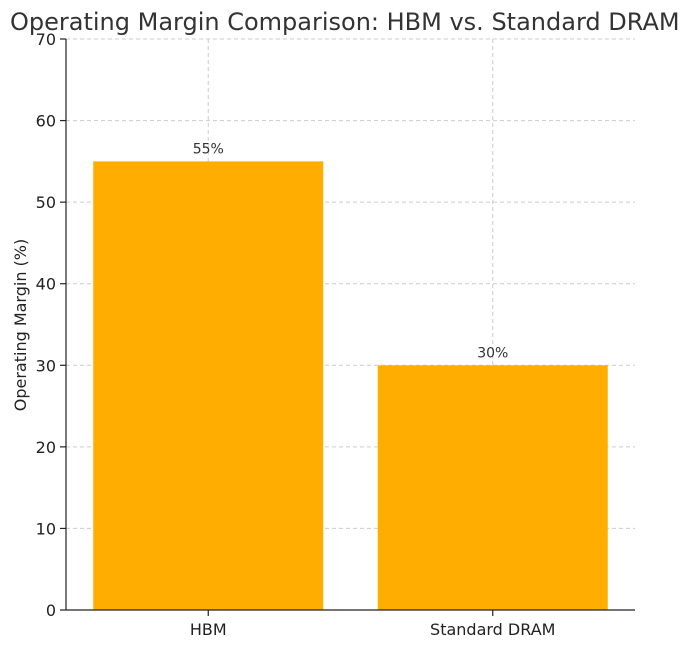 This screenshot has height=645, width=700. I want to click on x-tick-label: HBM, so click(208, 629).